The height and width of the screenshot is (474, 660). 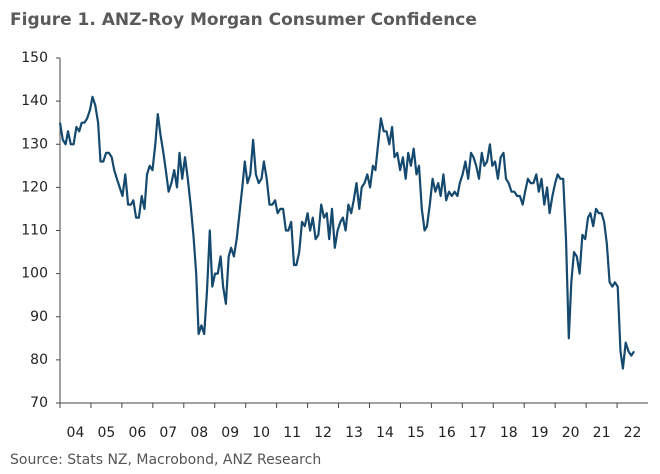 What do you see at coordinates (34, 144) in the screenshot?
I see `y-tick-label: 130` at bounding box center [34, 144].